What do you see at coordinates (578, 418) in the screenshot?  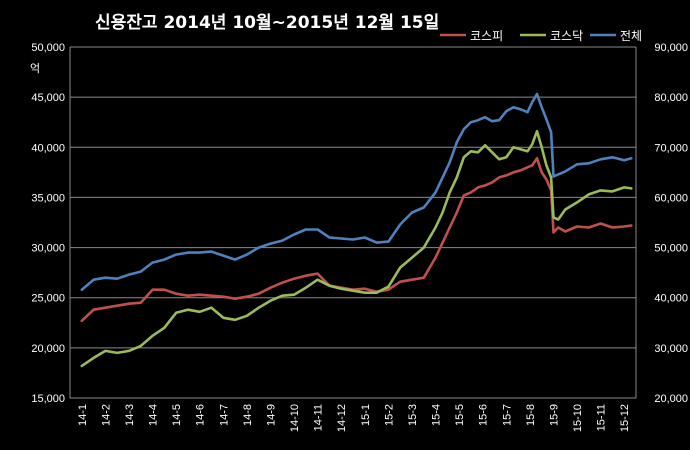 I see `x-tick-label: 15-10` at bounding box center [578, 418].